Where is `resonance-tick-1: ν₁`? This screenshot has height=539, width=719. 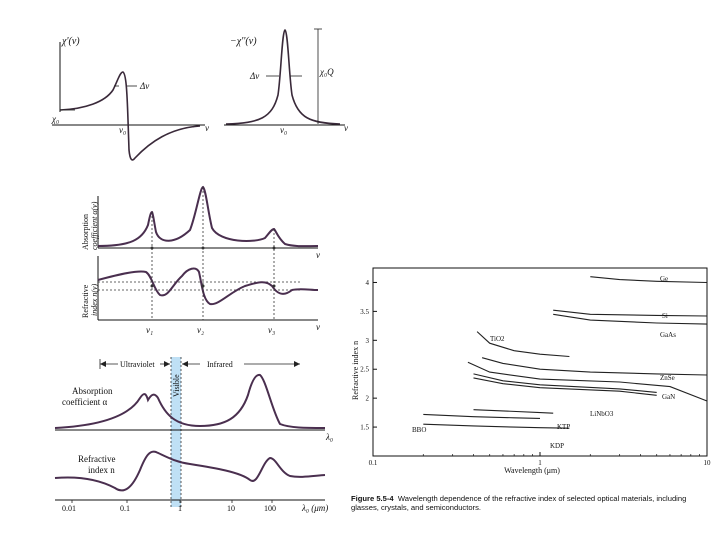 resonance-tick-1: ν₁ is located at coordinates (149, 330).